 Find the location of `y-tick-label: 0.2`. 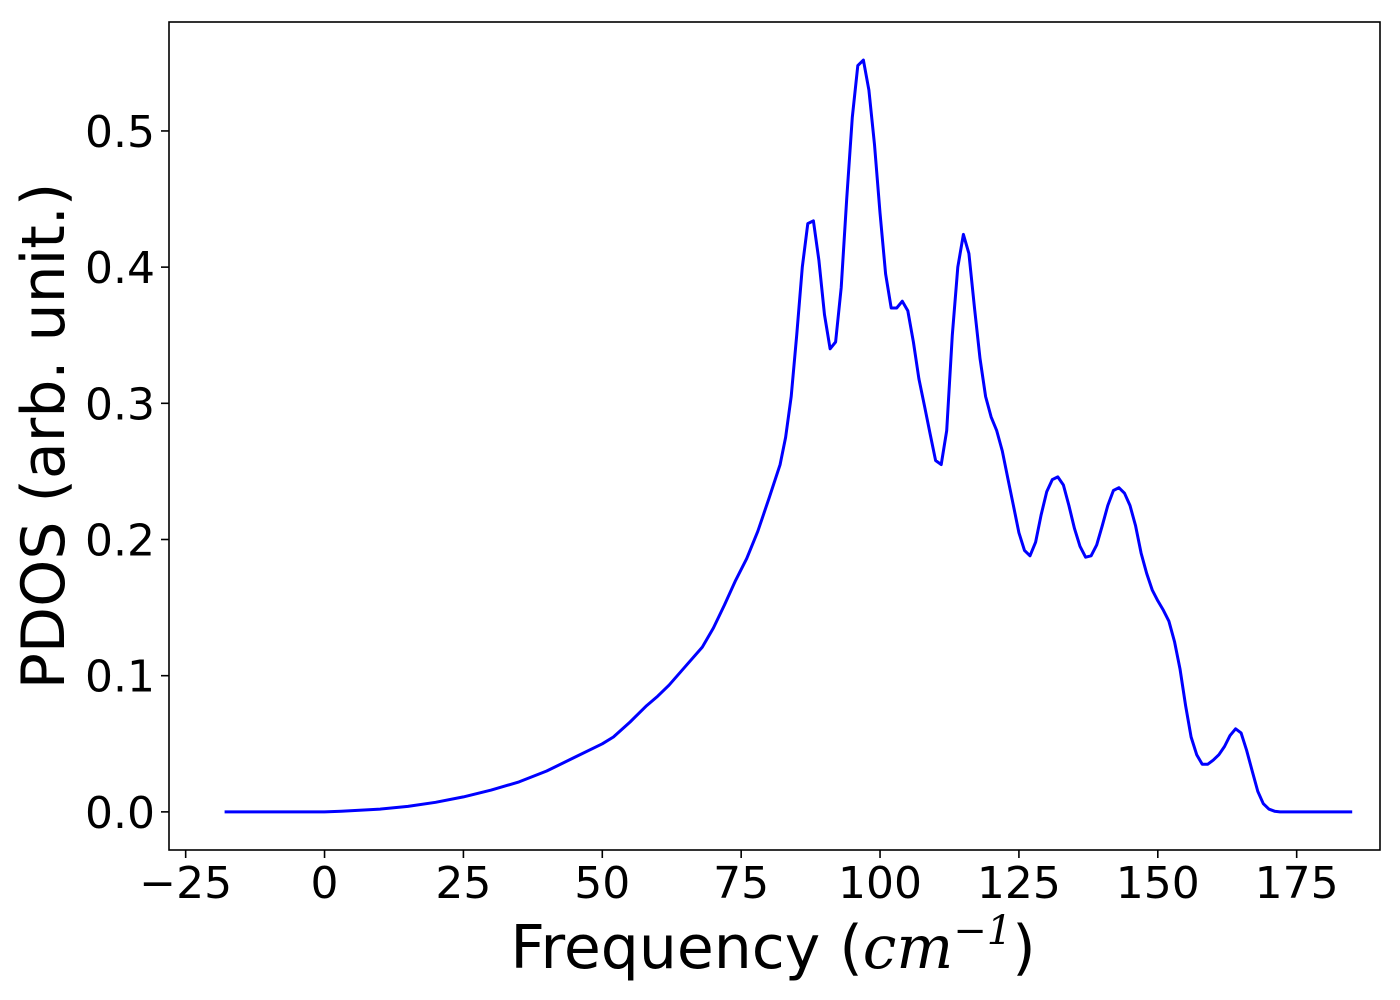

y-tick-label: 0.2 is located at coordinates (120, 541).